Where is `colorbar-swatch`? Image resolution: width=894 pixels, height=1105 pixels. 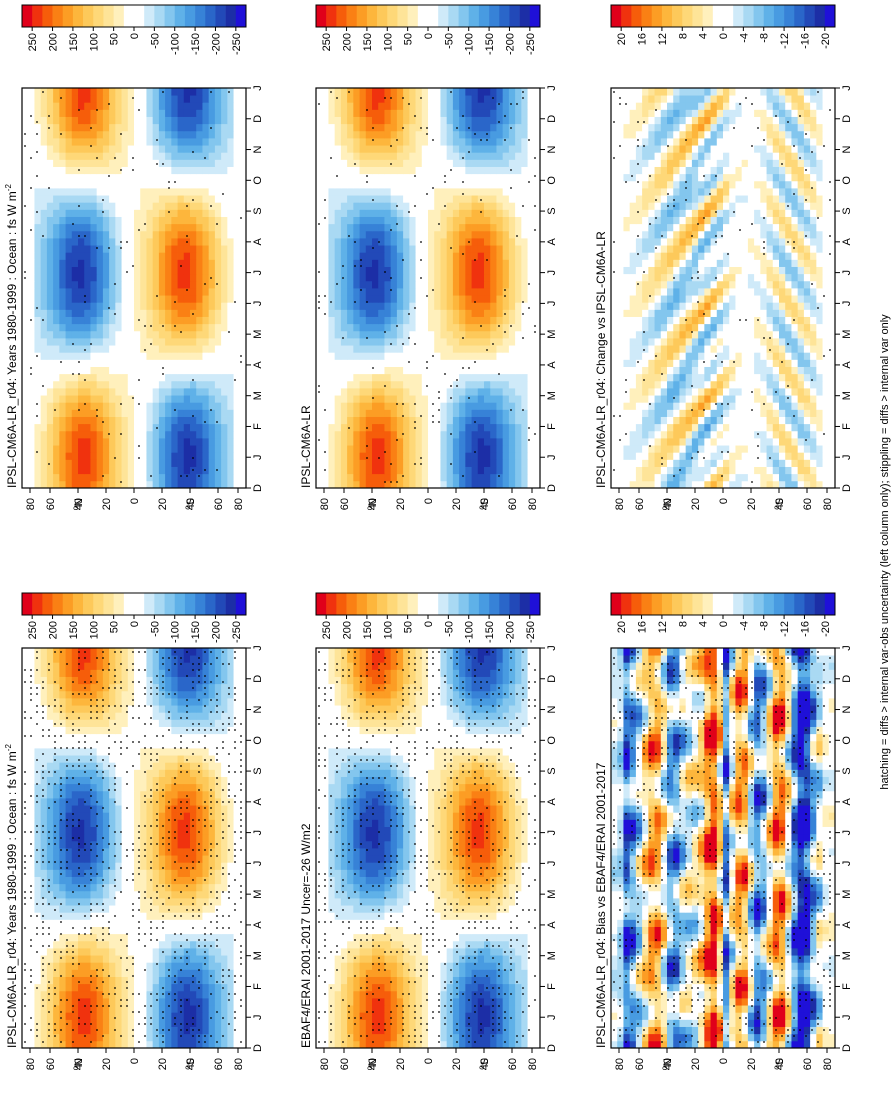 colorbar-swatch is located at coordinates (220, 604).